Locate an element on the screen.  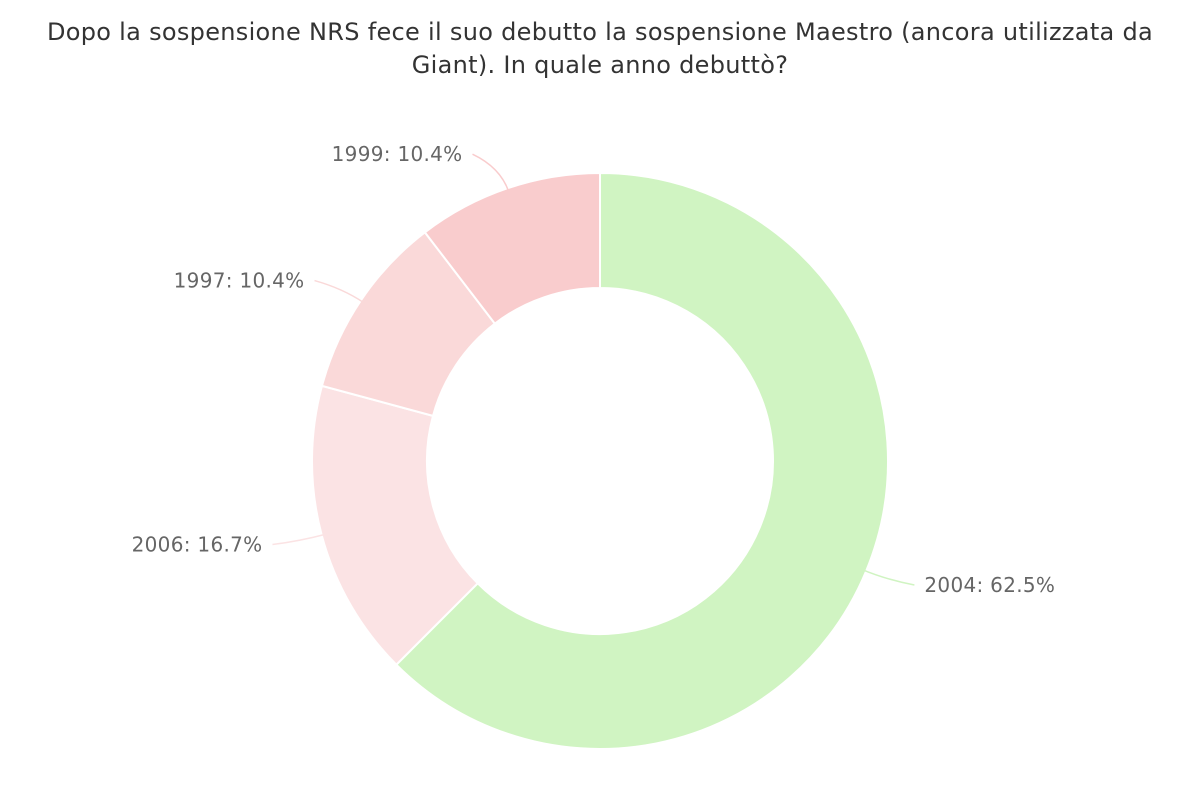
label-2006: 2006: 16.7% is located at coordinates (197, 545).